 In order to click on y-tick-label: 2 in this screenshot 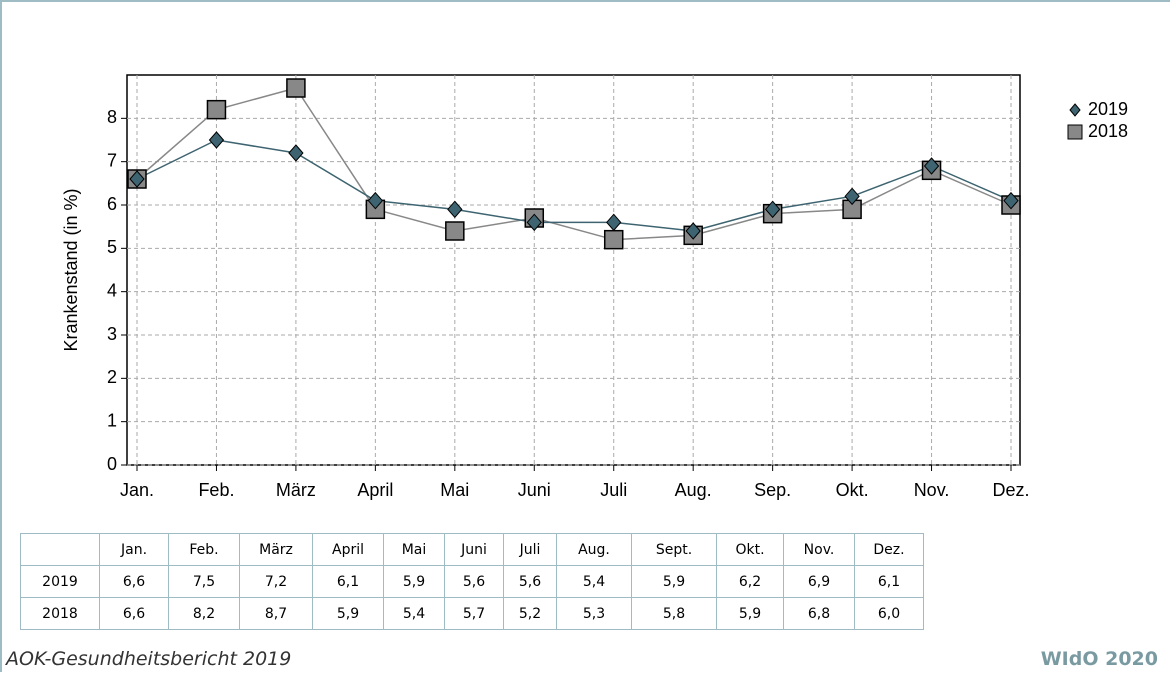, I will do `click(112, 377)`.